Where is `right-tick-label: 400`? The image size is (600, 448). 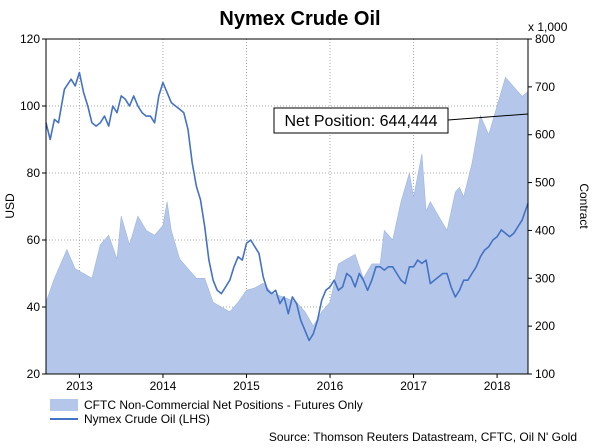 right-tick-label: 400 is located at coordinates (545, 230).